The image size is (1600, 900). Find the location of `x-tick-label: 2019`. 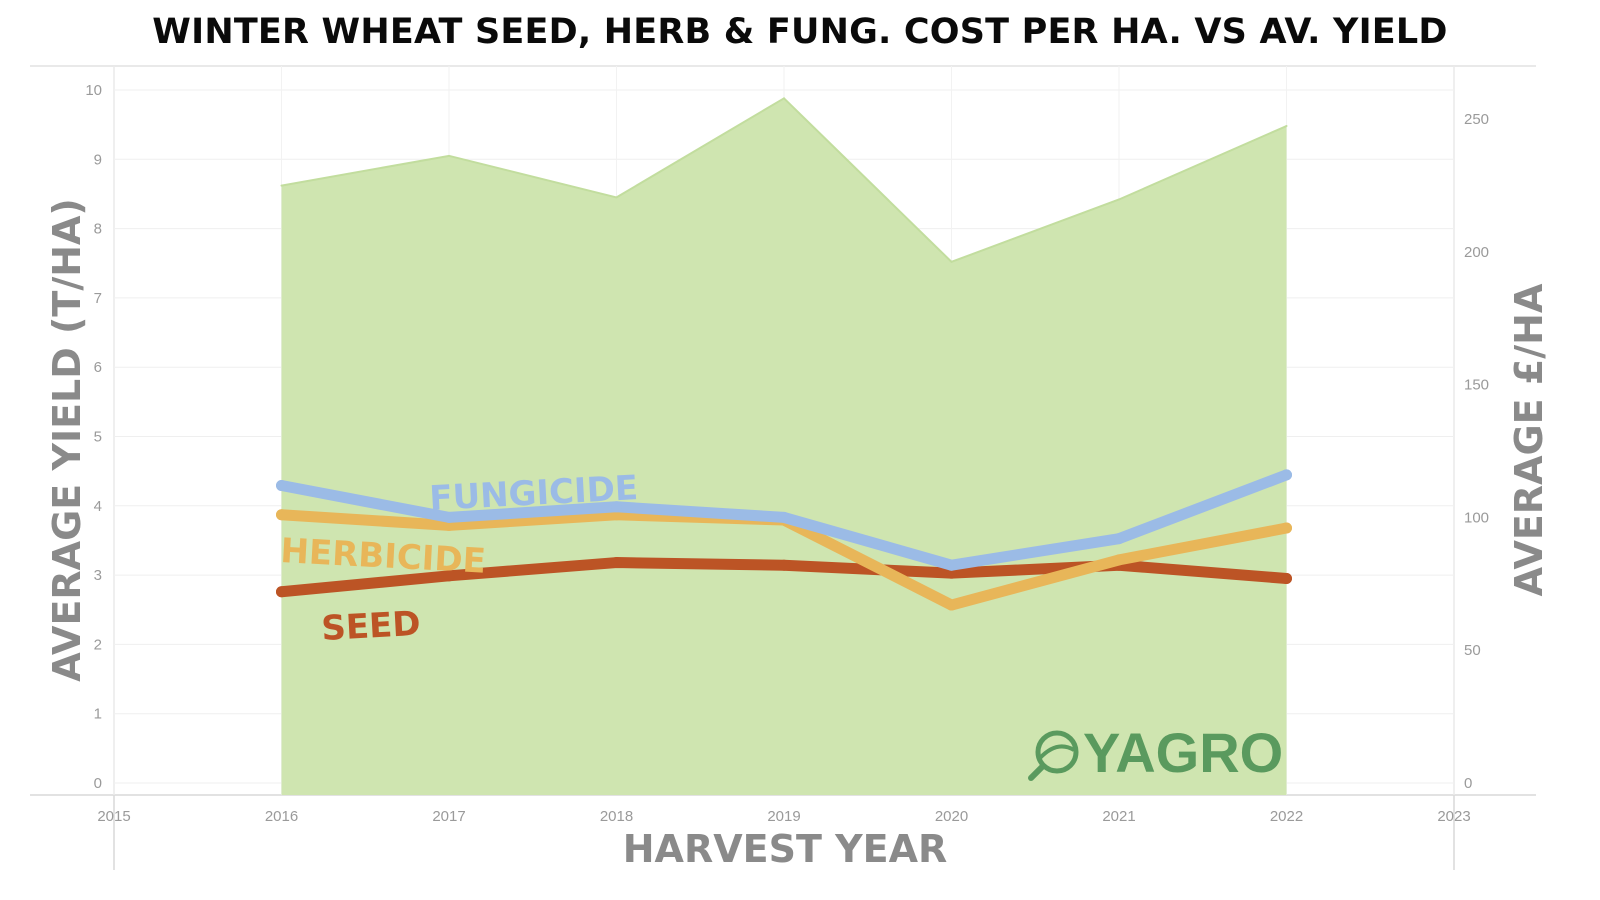

x-tick-label: 2019 is located at coordinates (783, 816).